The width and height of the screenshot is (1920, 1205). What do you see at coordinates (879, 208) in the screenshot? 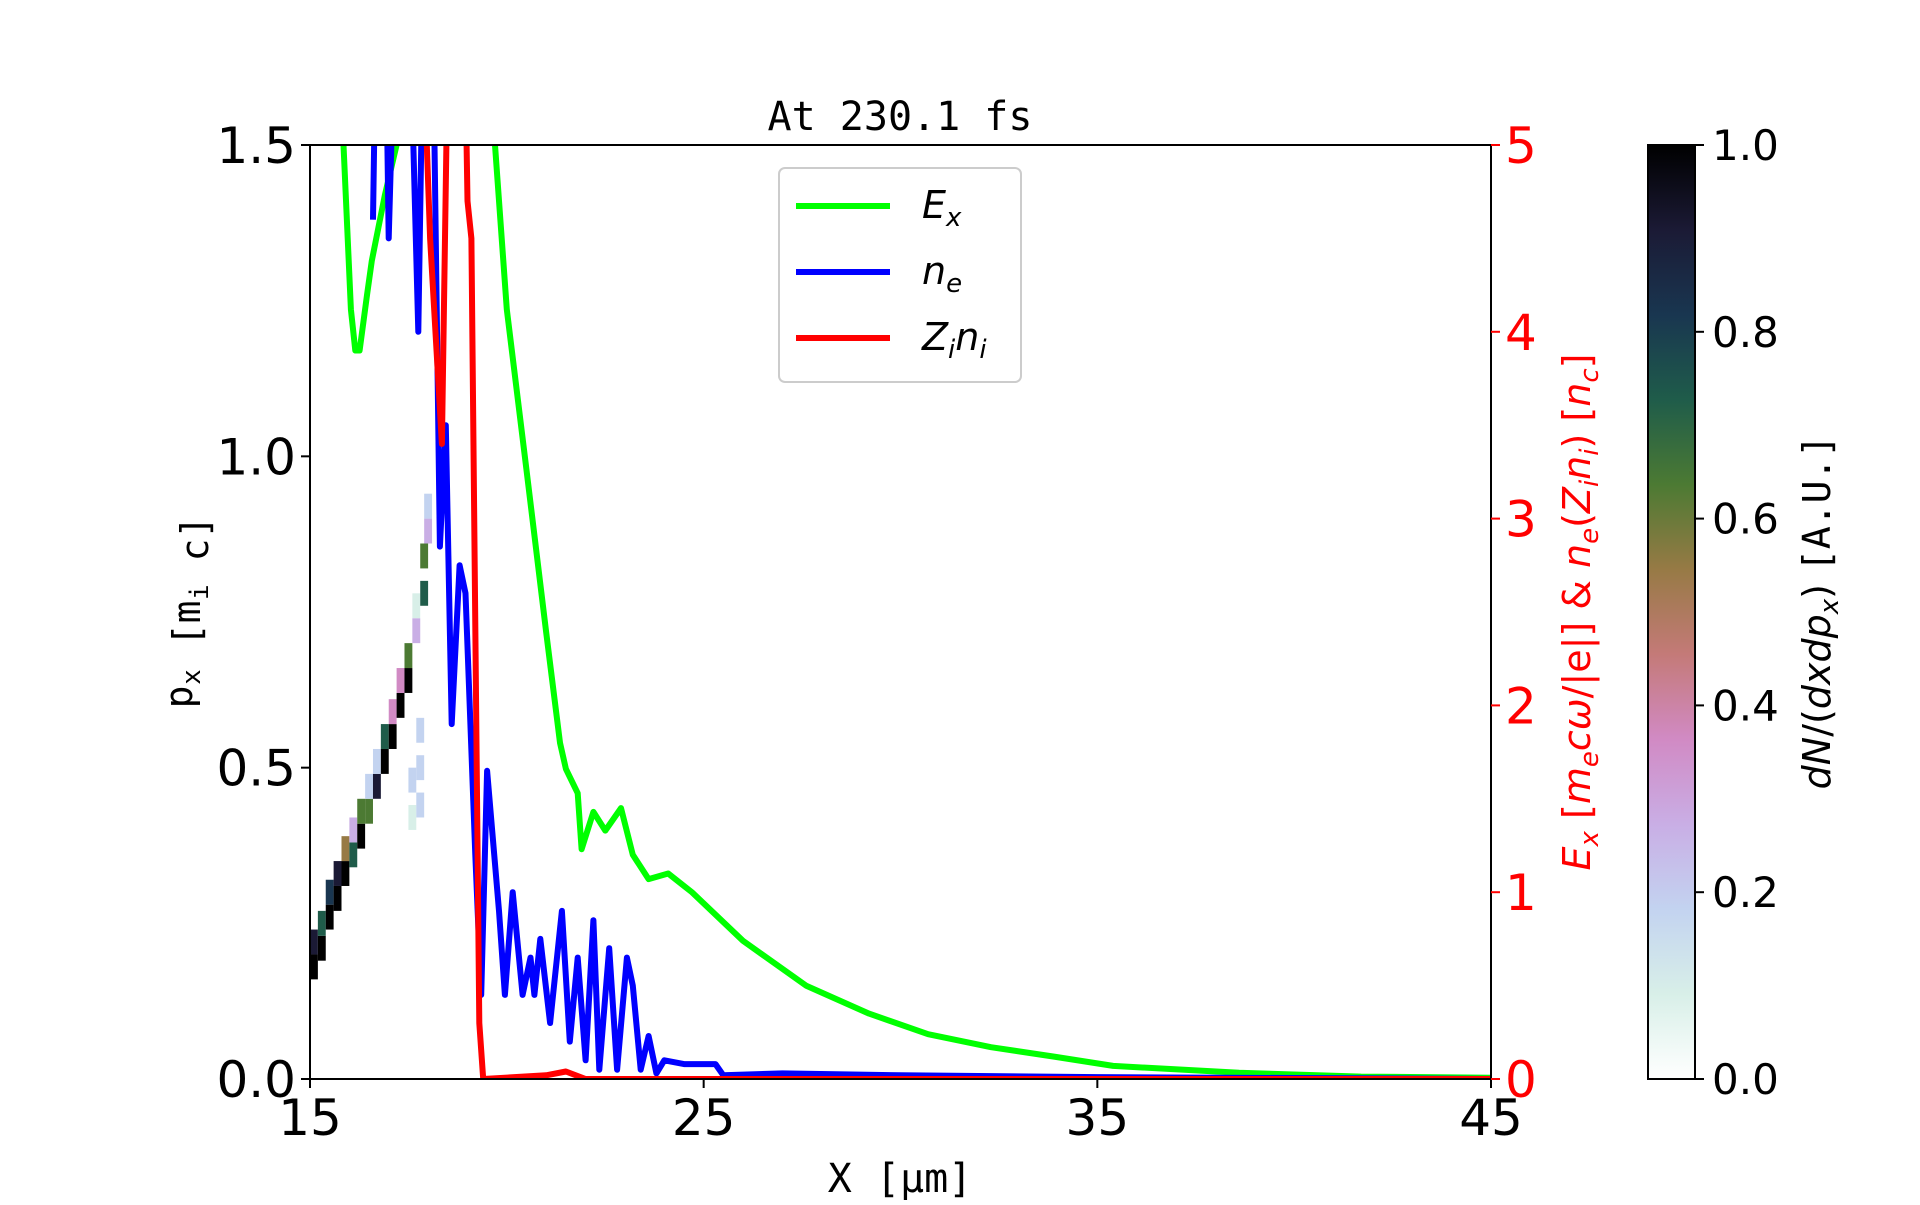
I see `legend-item-ex: Ex` at bounding box center [879, 208].